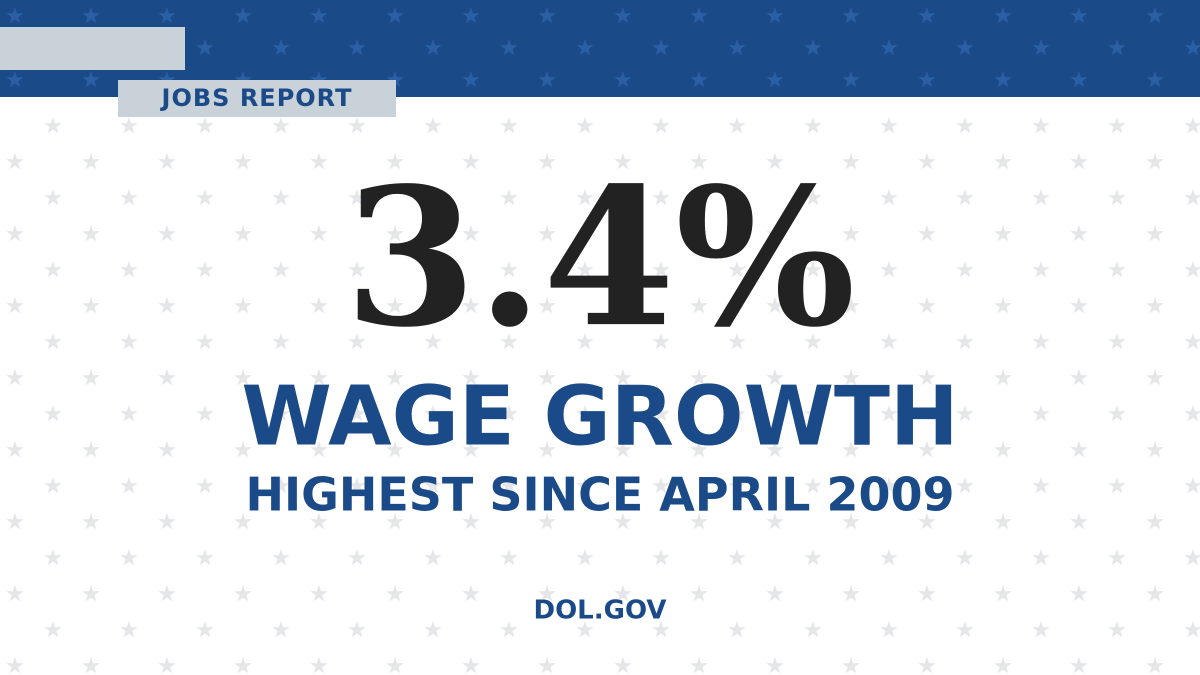  Describe the element at coordinates (600, 495) in the screenshot. I see `subtitle: HIGHEST SINCE APRIL 2009` at that location.